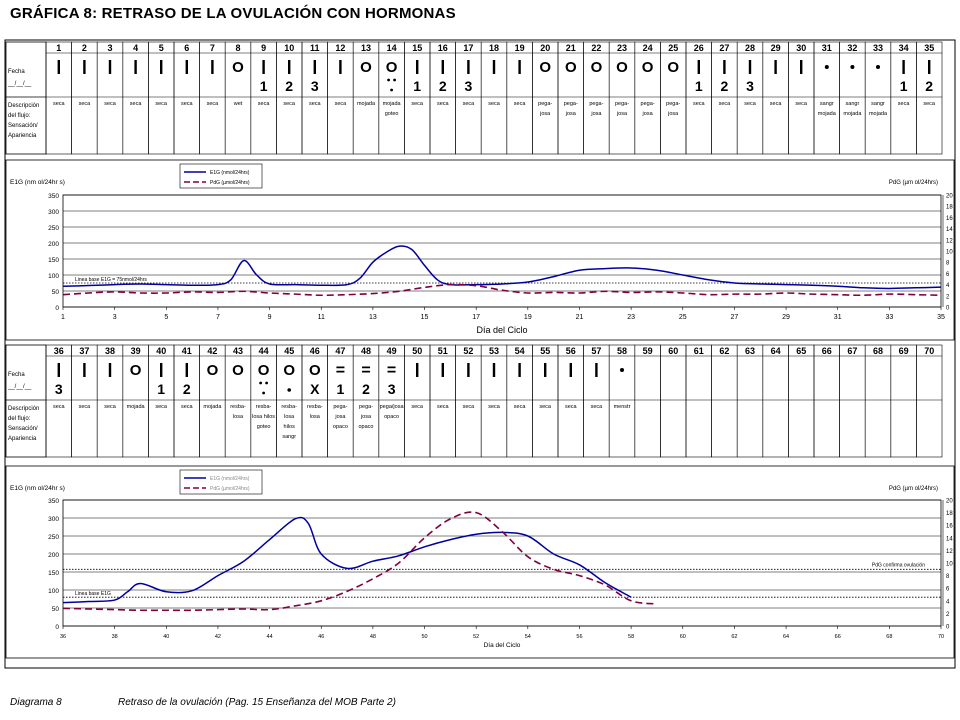  What do you see at coordinates (443, 351) in the screenshot?
I see `day-number: 51` at bounding box center [443, 351].